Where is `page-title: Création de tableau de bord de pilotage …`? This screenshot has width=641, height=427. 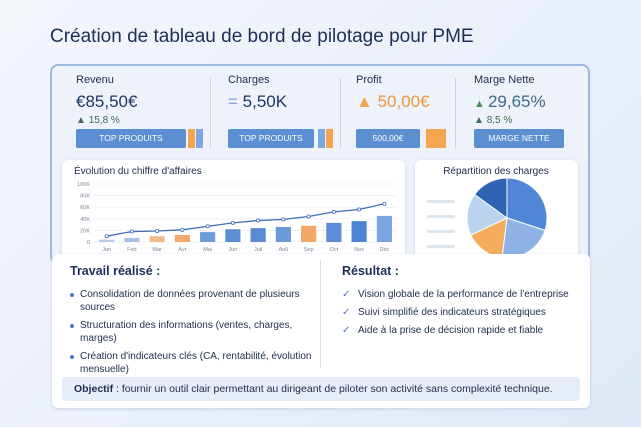
page-title: Création de tableau de bord de pilotage … is located at coordinates (262, 36).